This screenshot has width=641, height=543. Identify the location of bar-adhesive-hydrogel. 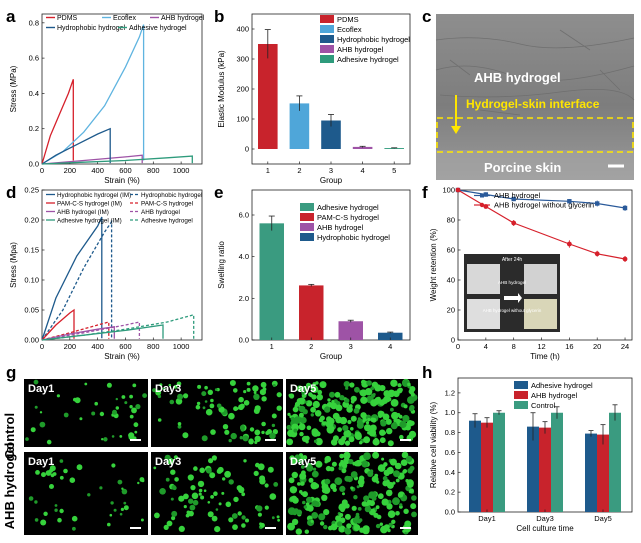
(591, 472).